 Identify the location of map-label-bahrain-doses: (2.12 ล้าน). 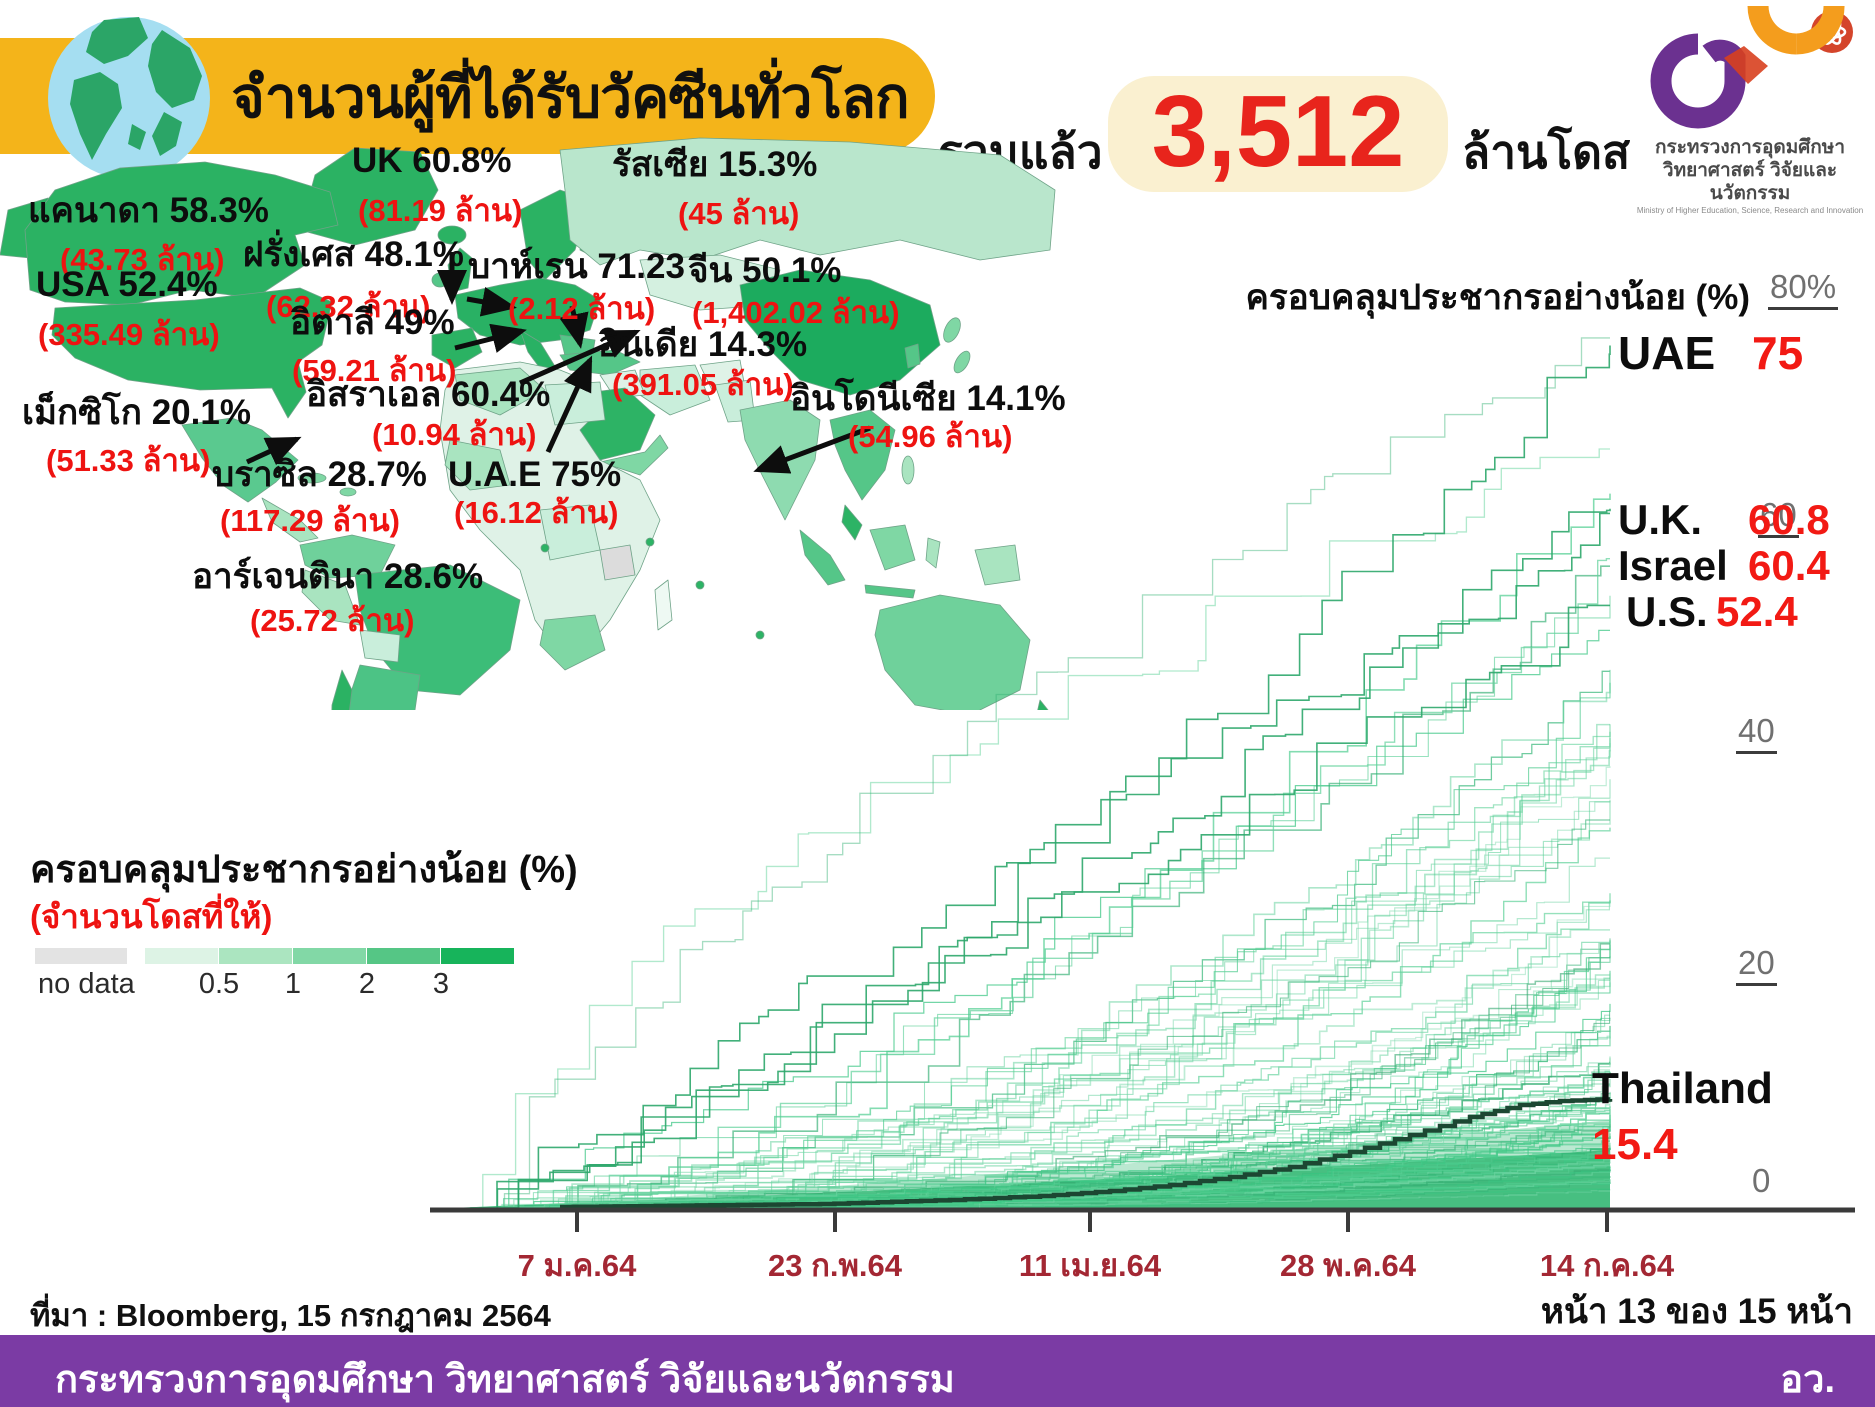
(582, 308).